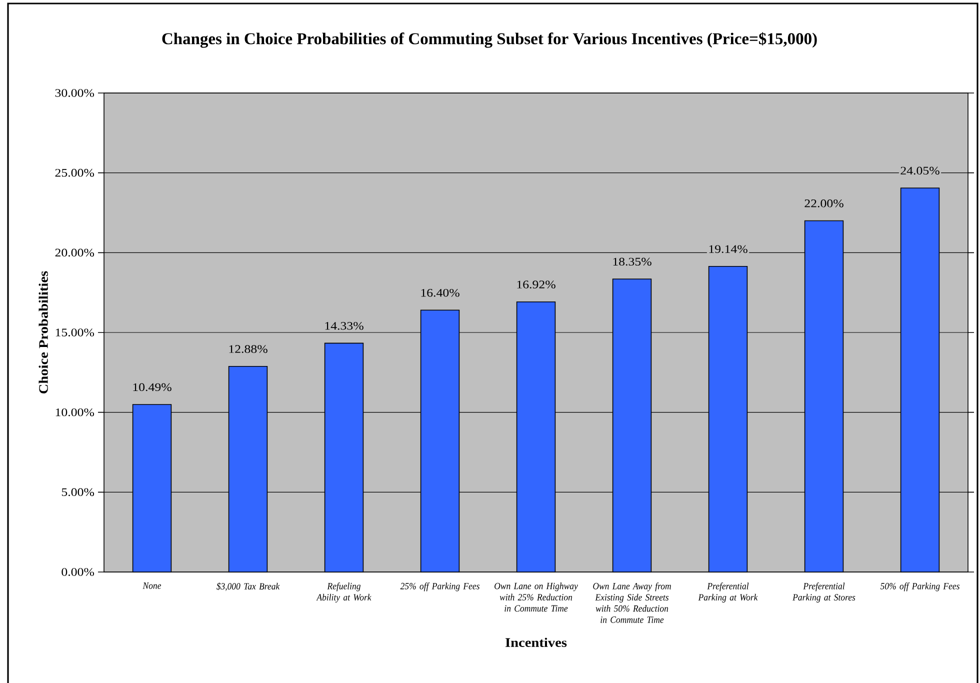 This screenshot has width=980, height=683. Describe the element at coordinates (74, 93) in the screenshot. I see `y-tick-label: 30.00%` at that location.